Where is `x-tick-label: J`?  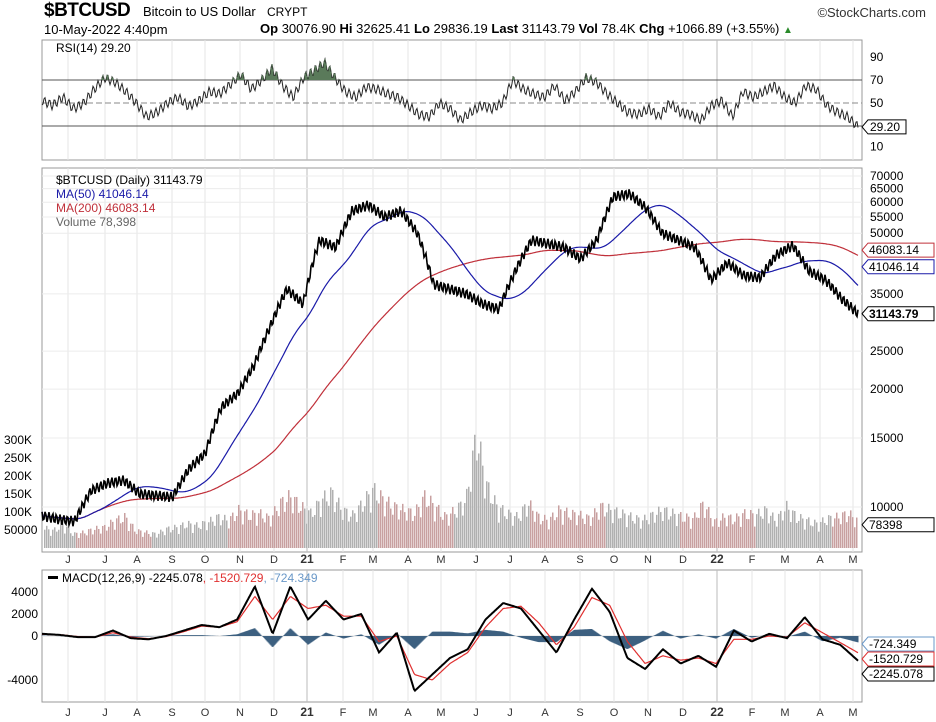
x-tick-label: J is located at coordinates (68, 560).